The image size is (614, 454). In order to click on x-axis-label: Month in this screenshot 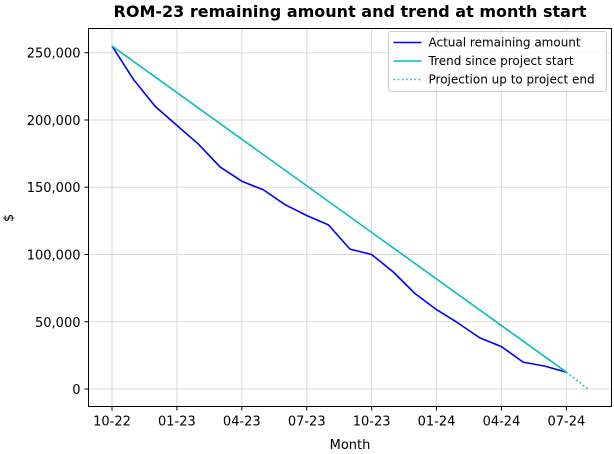, I will do `click(350, 445)`.